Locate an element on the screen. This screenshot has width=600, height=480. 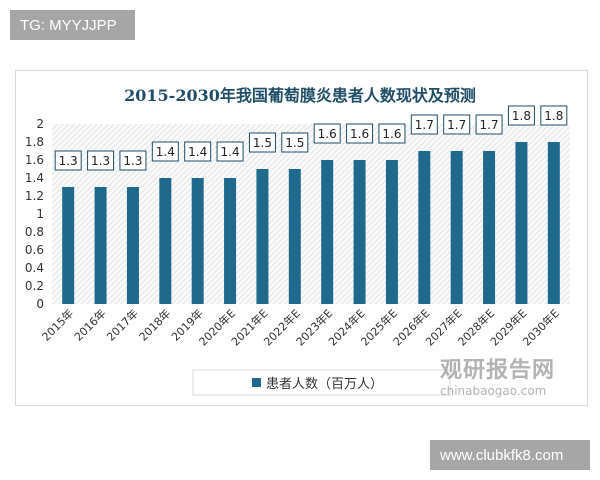
y-tick-label: 0.4 is located at coordinates (34, 268).